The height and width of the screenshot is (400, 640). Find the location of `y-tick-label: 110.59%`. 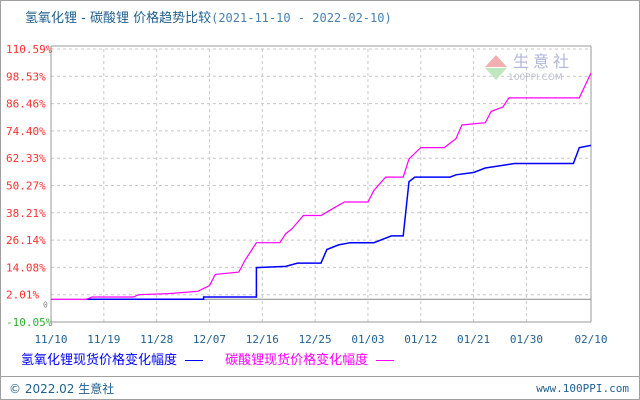

y-tick-label: 110.59% is located at coordinates (29, 49).